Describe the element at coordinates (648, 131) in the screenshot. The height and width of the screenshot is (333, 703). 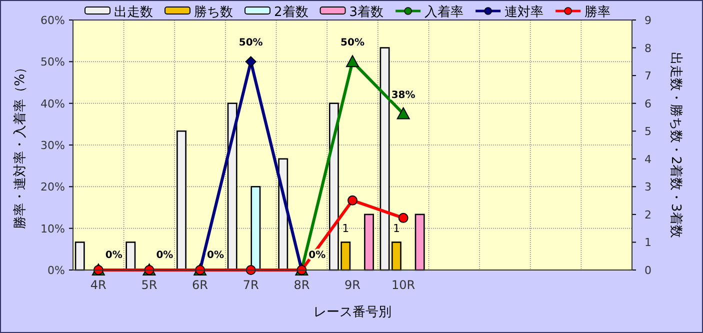
I see `y2-tick-label: 5` at that location.